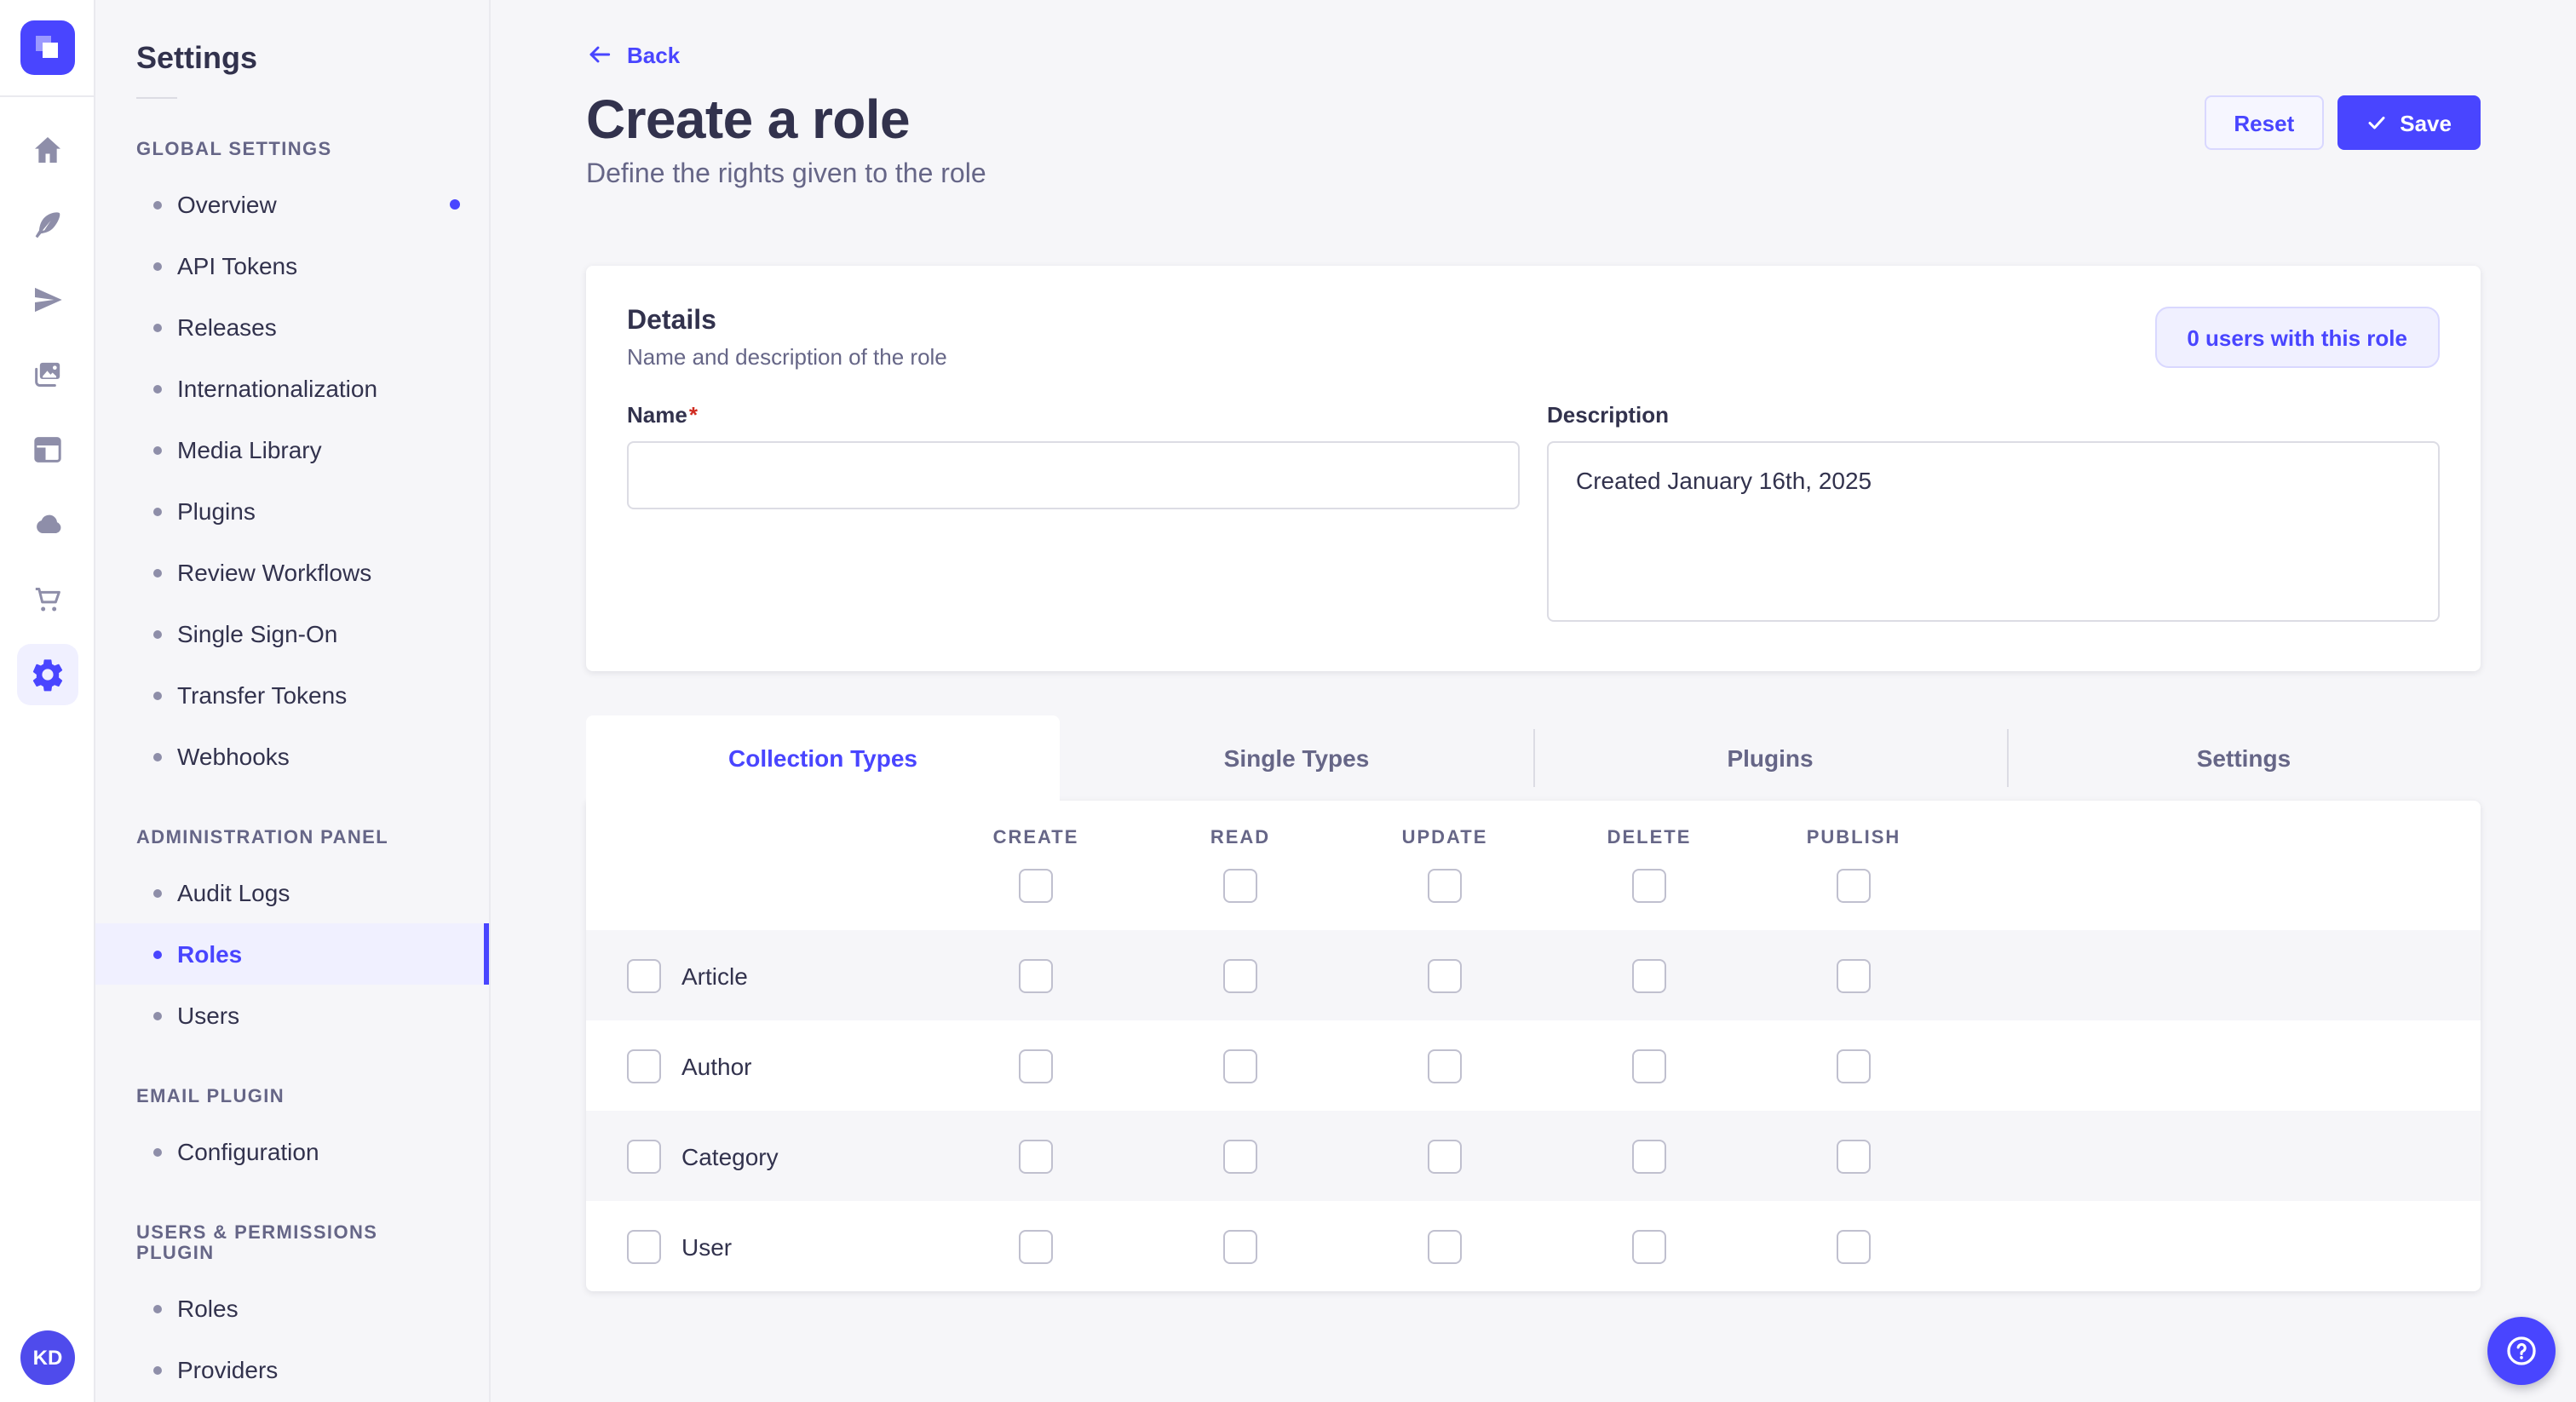  What do you see at coordinates (47, 374) in the screenshot?
I see `media-images-icon` at bounding box center [47, 374].